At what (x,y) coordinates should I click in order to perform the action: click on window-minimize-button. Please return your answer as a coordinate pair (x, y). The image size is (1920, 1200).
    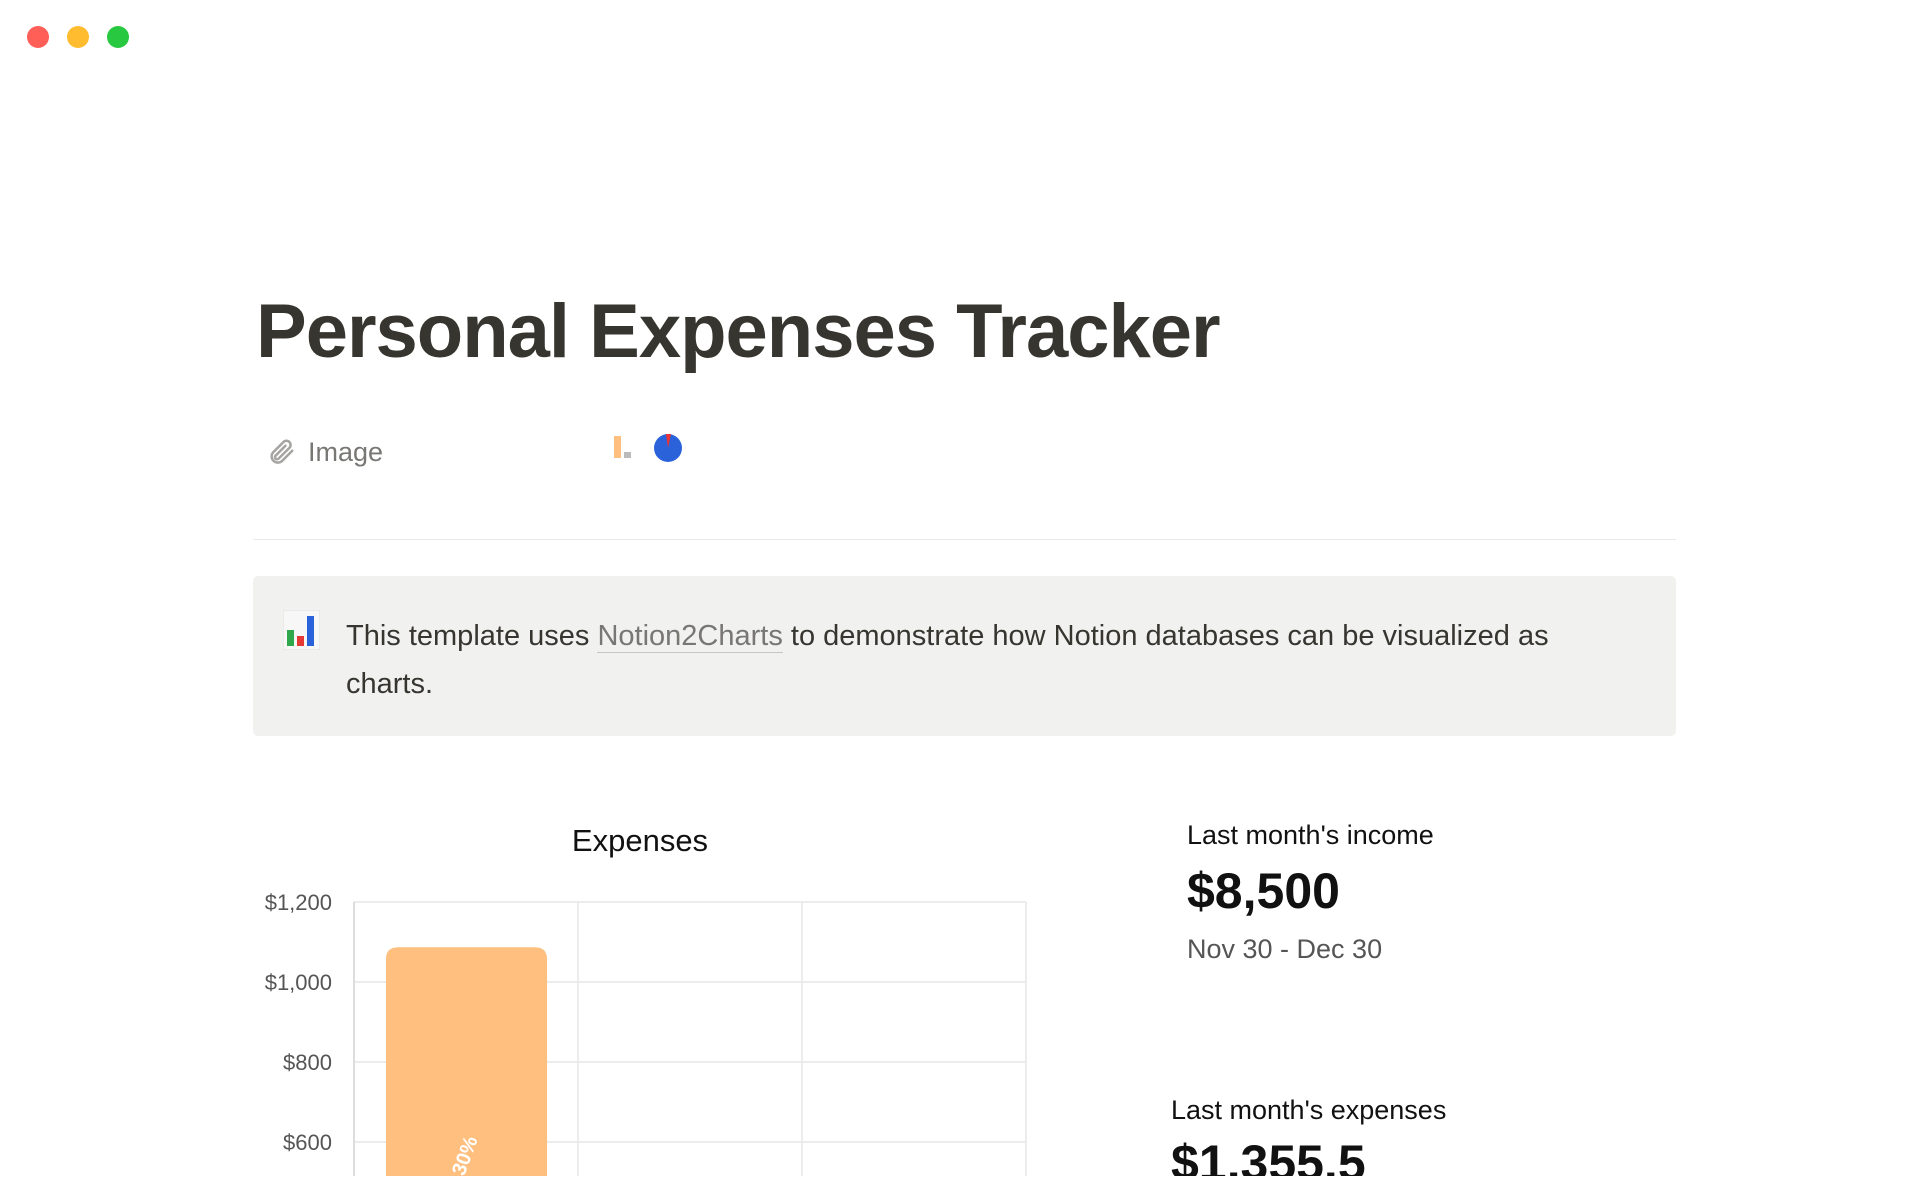
    Looking at the image, I should click on (78, 37).